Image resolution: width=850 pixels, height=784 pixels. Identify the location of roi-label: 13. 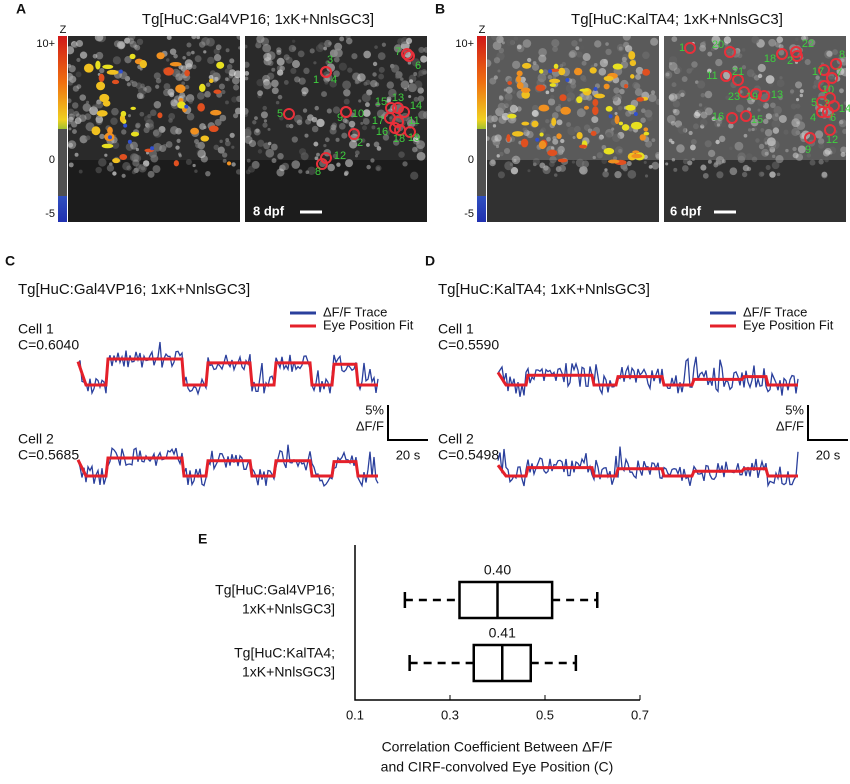
(777, 95).